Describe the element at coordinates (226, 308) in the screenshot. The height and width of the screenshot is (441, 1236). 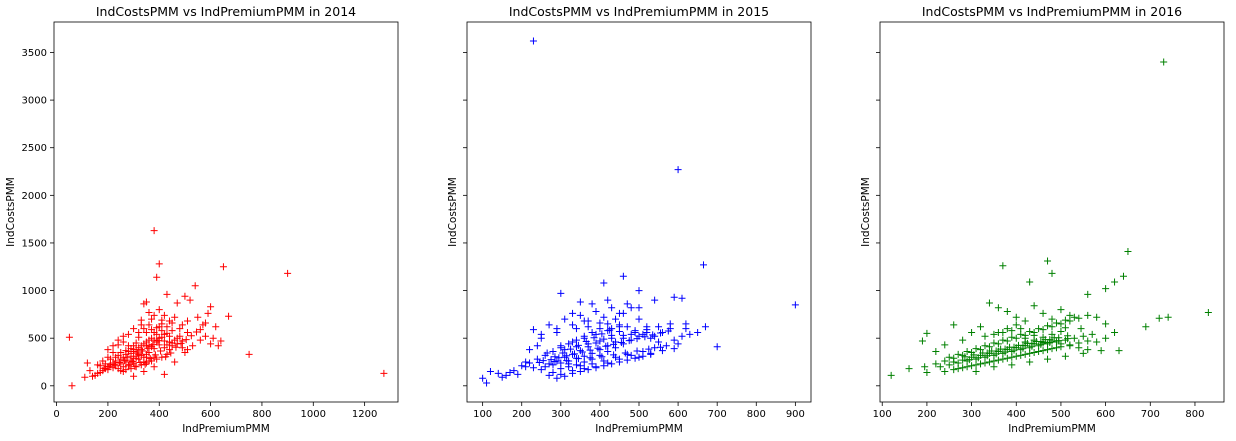
I see `data-points` at that location.